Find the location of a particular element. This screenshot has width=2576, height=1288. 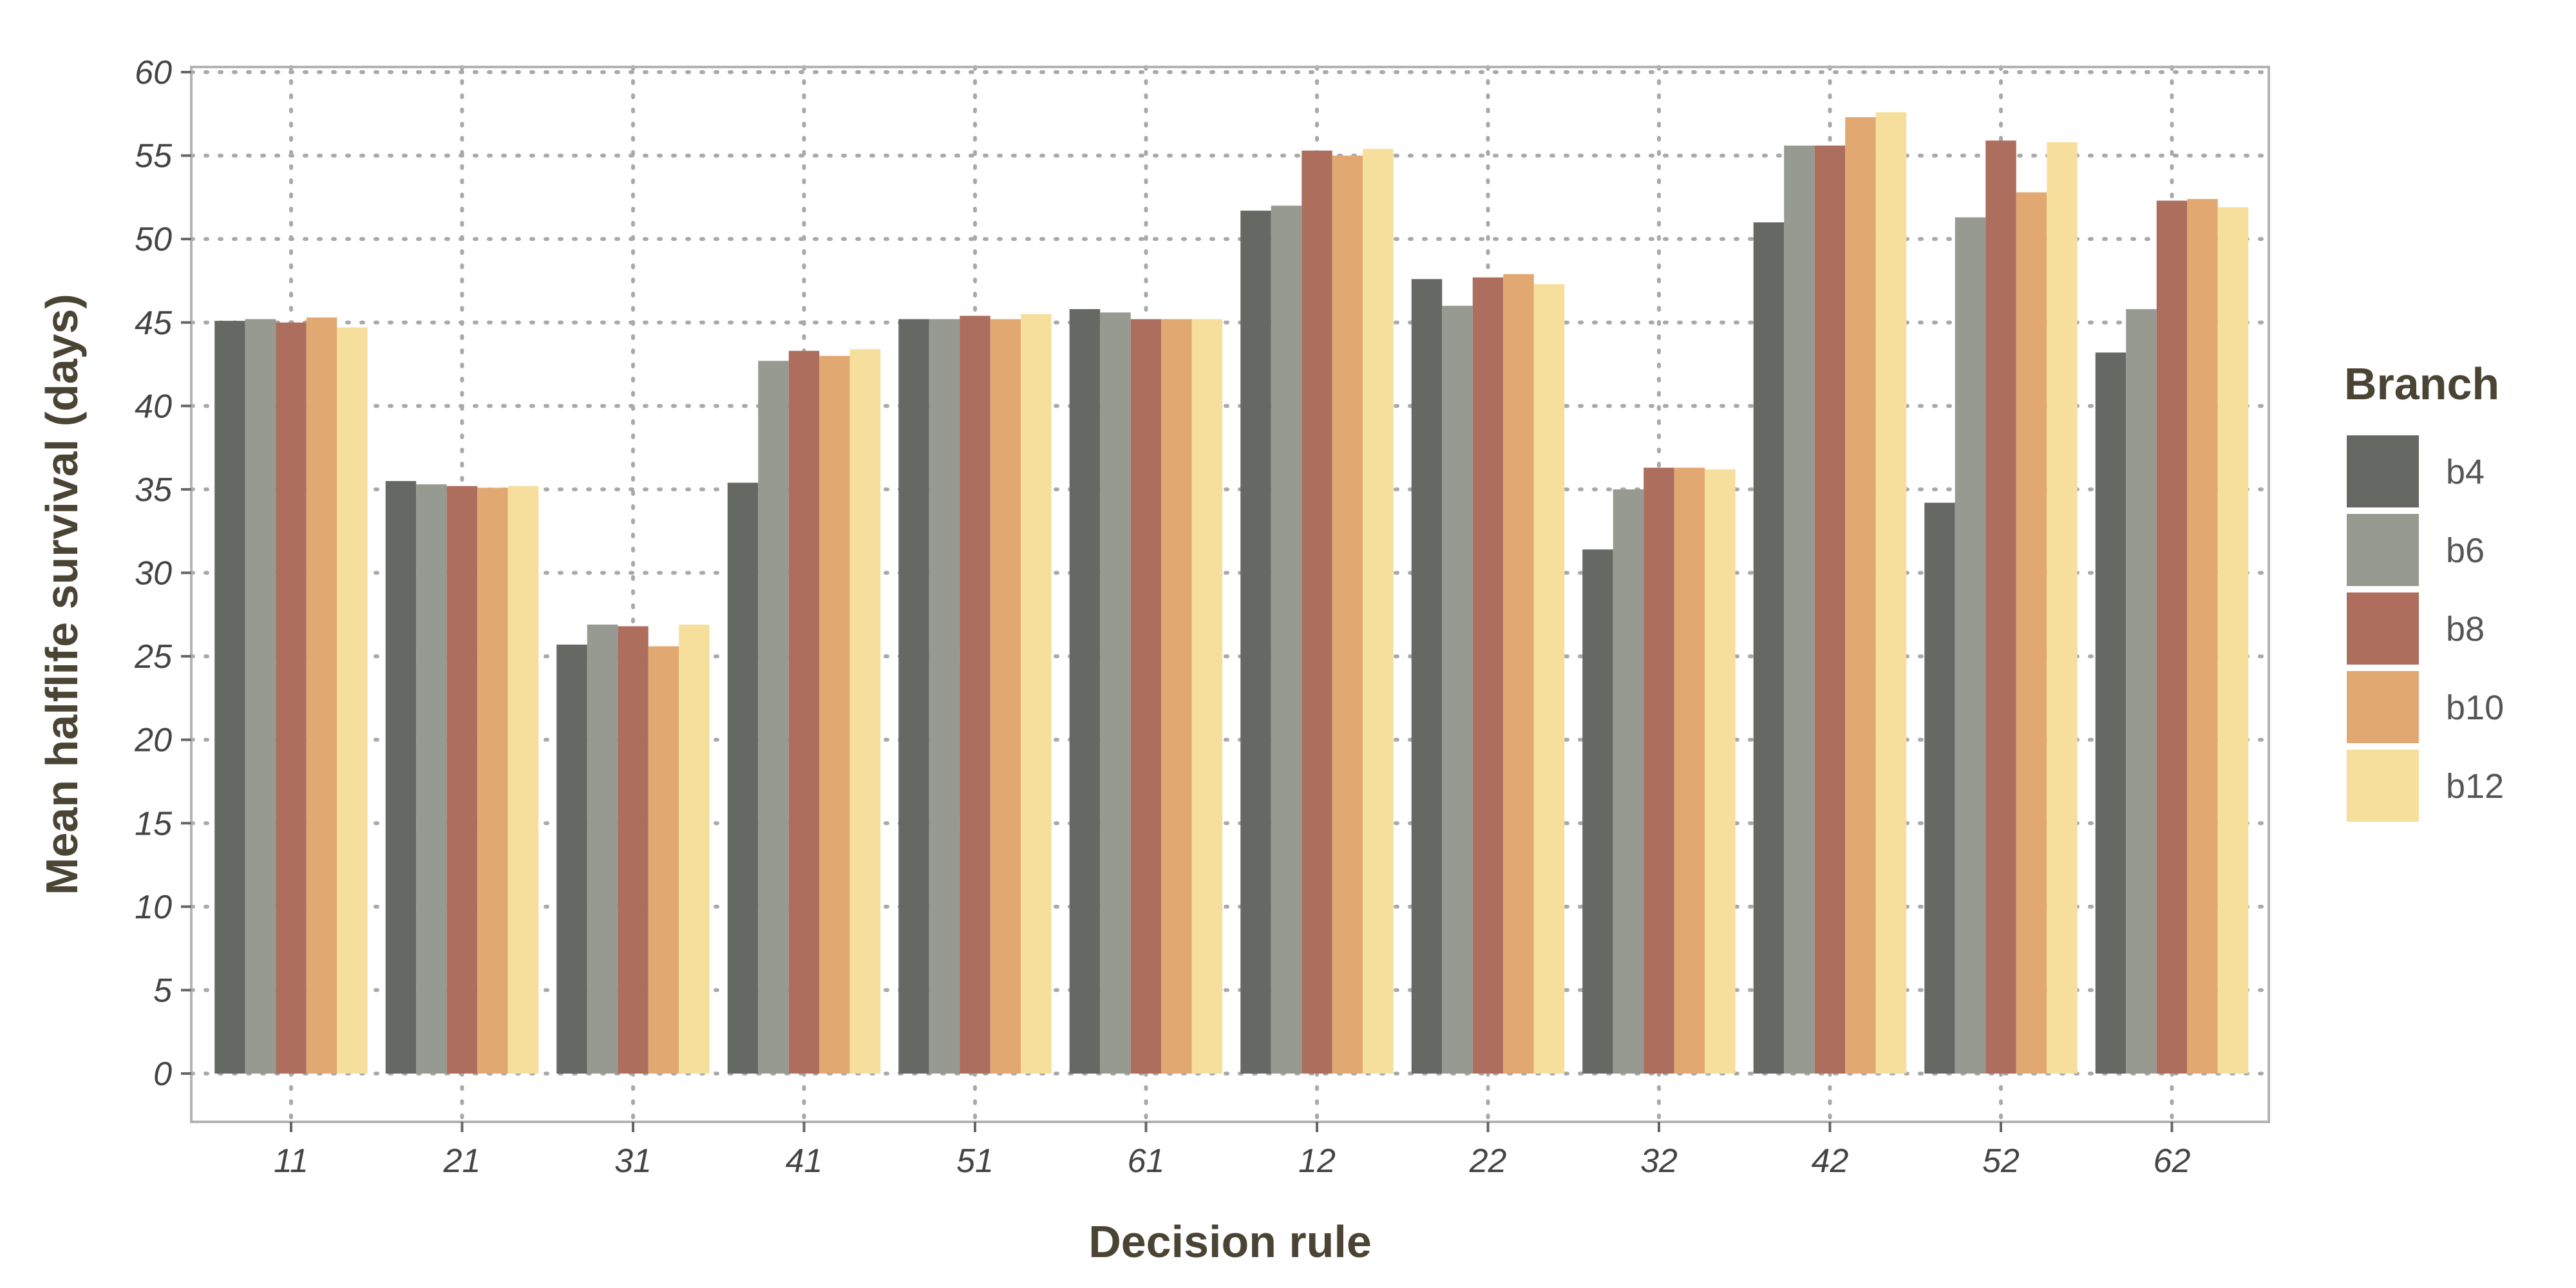

legend-title: Branch is located at coordinates (2421, 384).